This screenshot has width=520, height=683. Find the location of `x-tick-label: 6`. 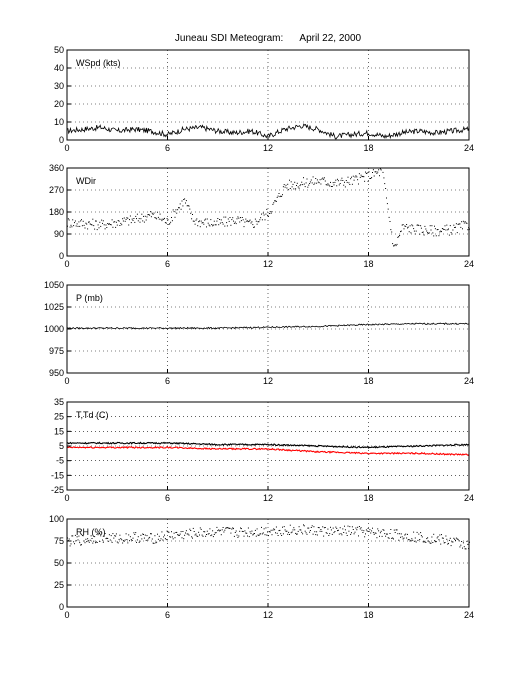

x-tick-label: 6 is located at coordinates (167, 148).